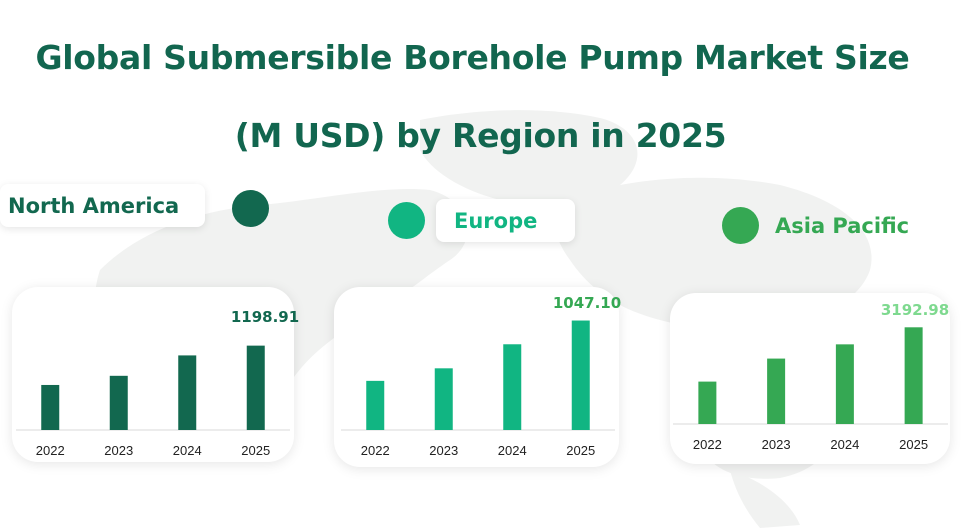 The height and width of the screenshot is (530, 961). I want to click on bar-europe-2025, so click(580, 375).